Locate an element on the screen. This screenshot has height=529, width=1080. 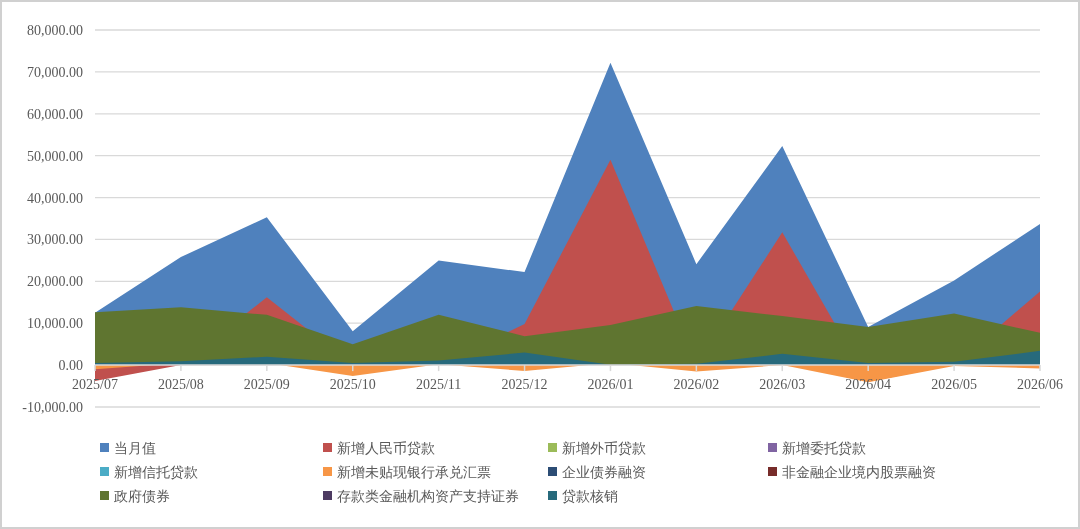
y-tick-label: 30,000.00 is located at coordinates (55, 240).